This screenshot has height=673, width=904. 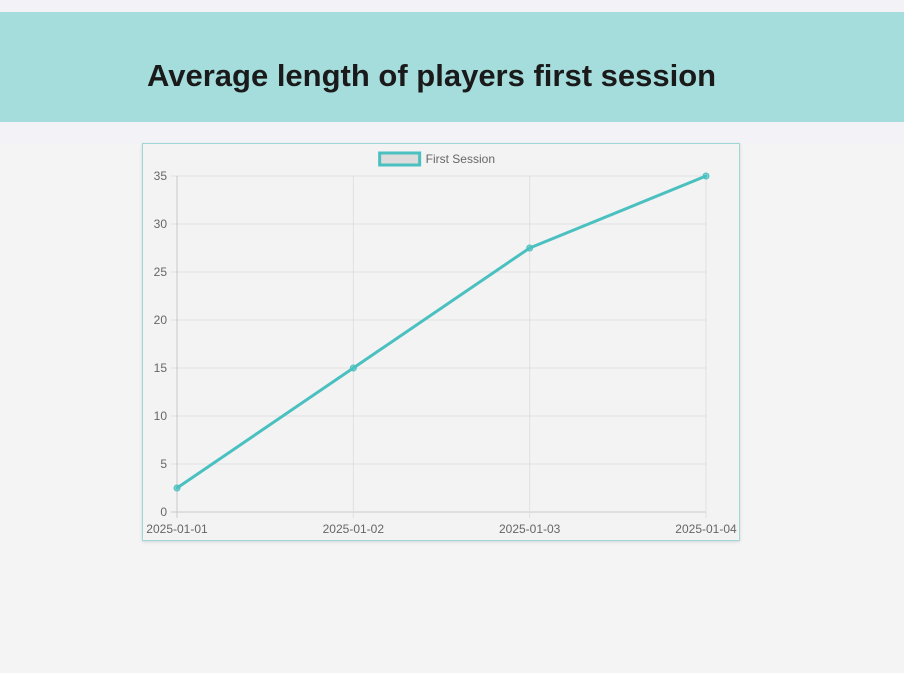 What do you see at coordinates (452, 133) in the screenshot?
I see `header-gap` at bounding box center [452, 133].